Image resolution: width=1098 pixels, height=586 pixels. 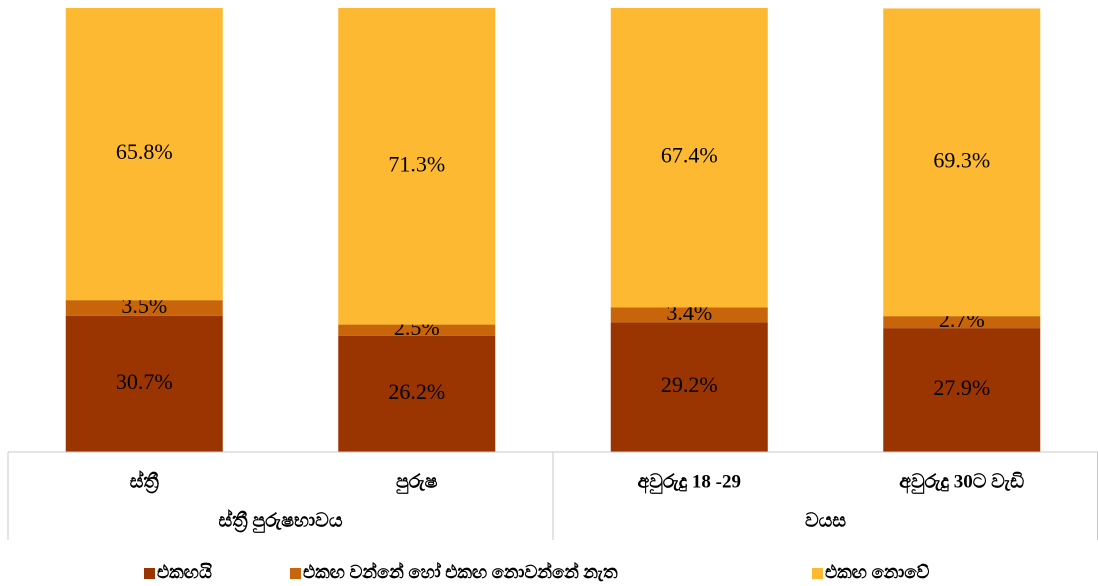 I want to click on data-label: 30.7%, so click(x=144, y=381).